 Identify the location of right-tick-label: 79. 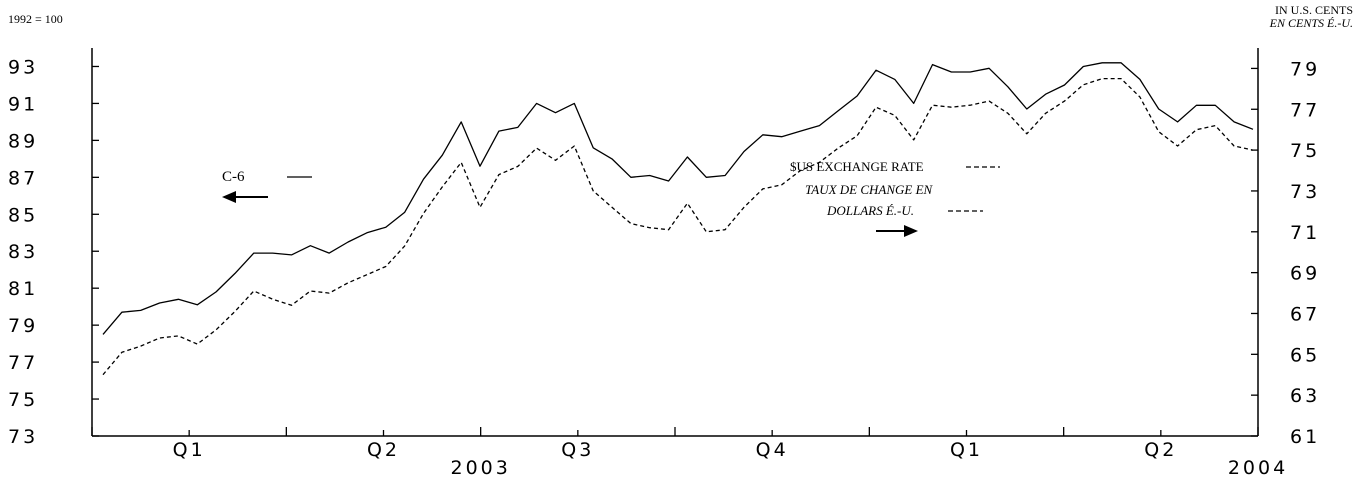
(1305, 69).